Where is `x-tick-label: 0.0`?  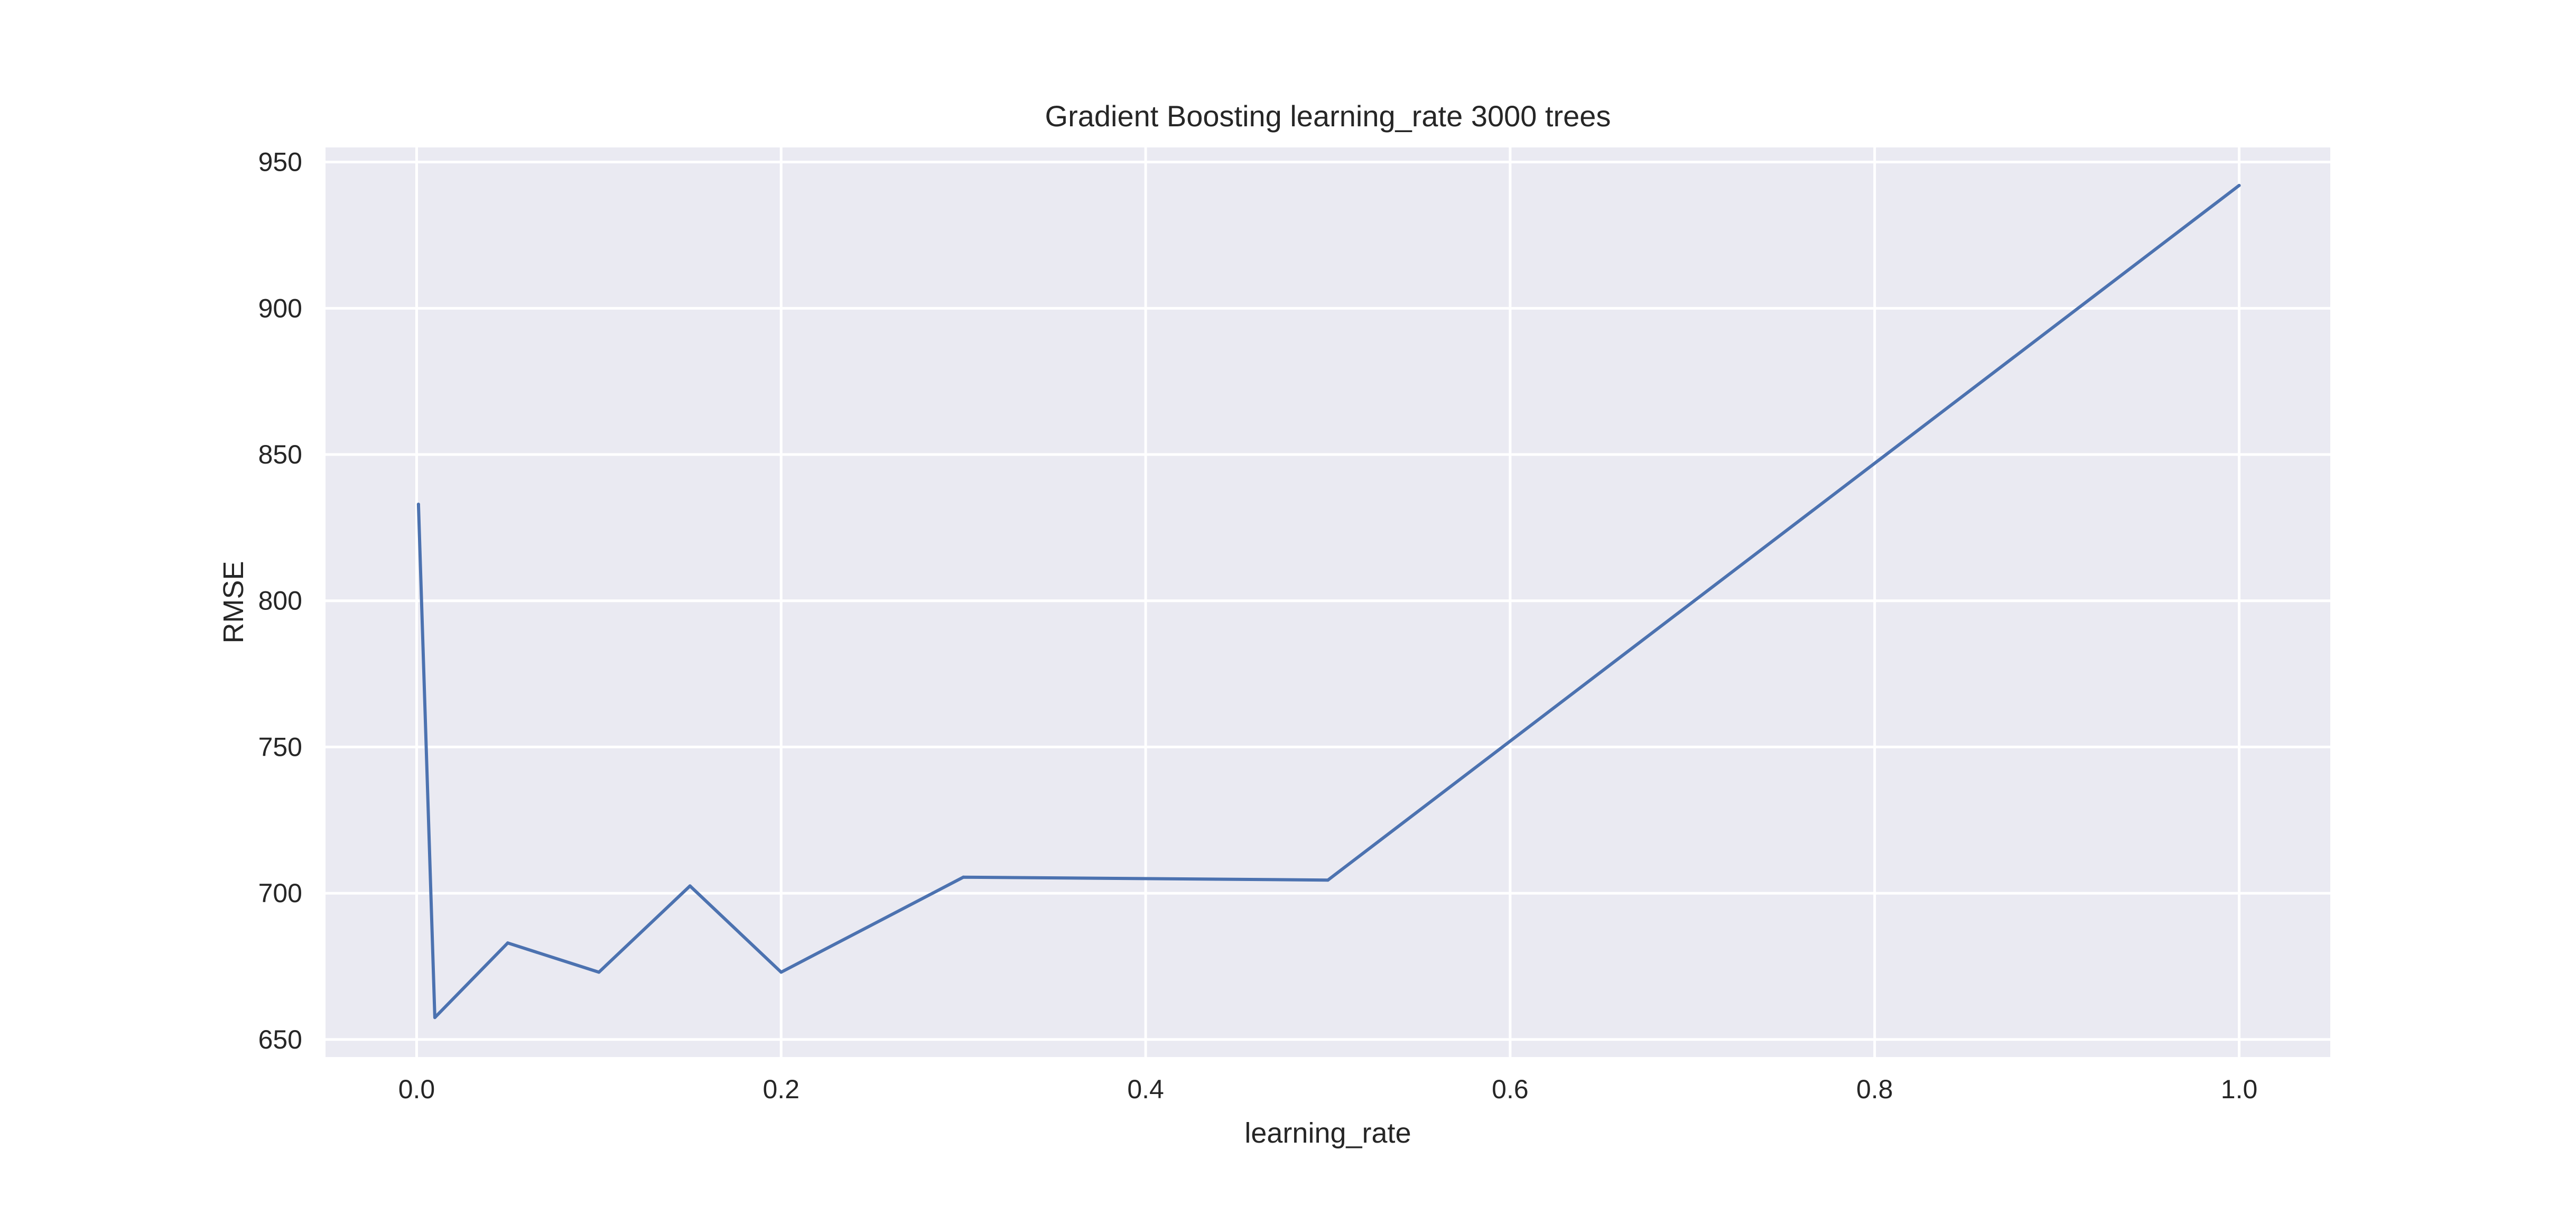 x-tick-label: 0.0 is located at coordinates (417, 1089).